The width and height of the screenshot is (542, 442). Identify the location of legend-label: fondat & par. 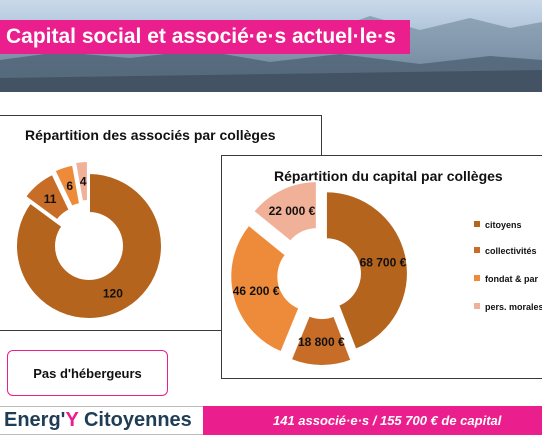
(511, 279).